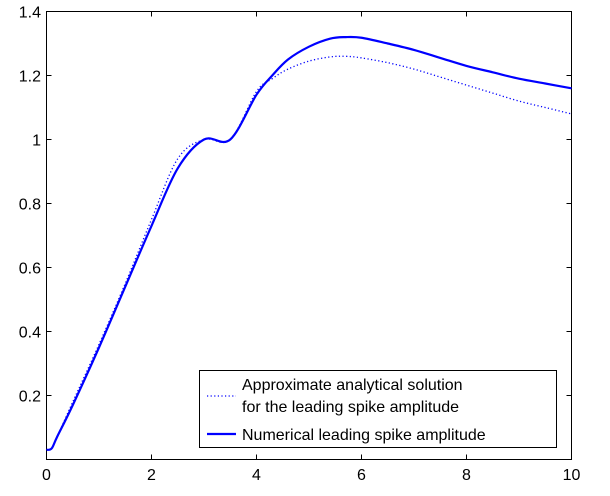 The height and width of the screenshot is (496, 610). I want to click on y-tick-label: 1.4, so click(30, 13).